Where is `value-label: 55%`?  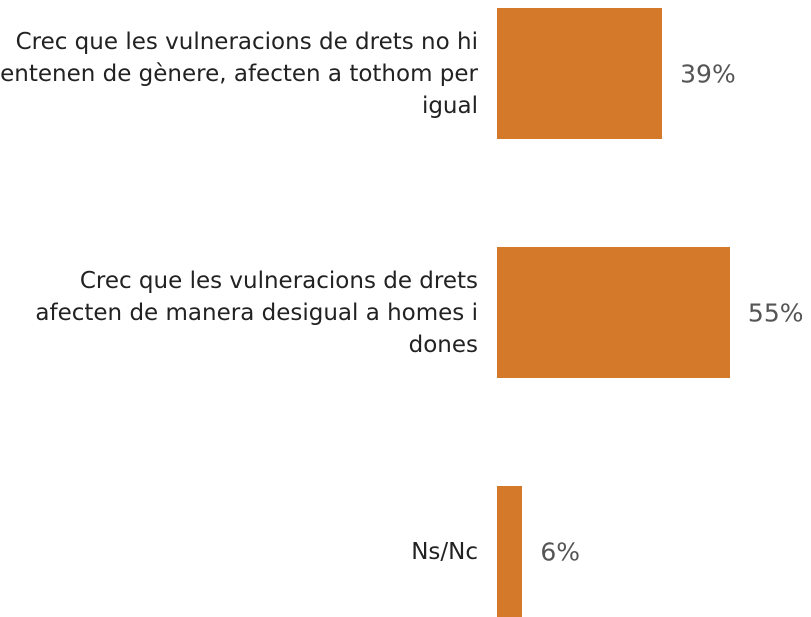
value-label: 55% is located at coordinates (775, 312).